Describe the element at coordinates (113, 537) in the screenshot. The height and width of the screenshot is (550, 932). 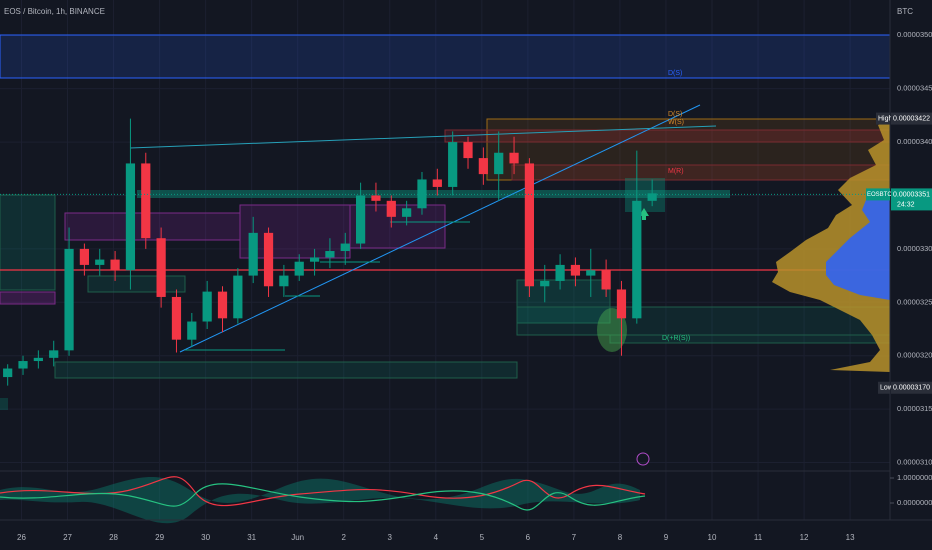
I see `x-tick-label: 28` at that location.